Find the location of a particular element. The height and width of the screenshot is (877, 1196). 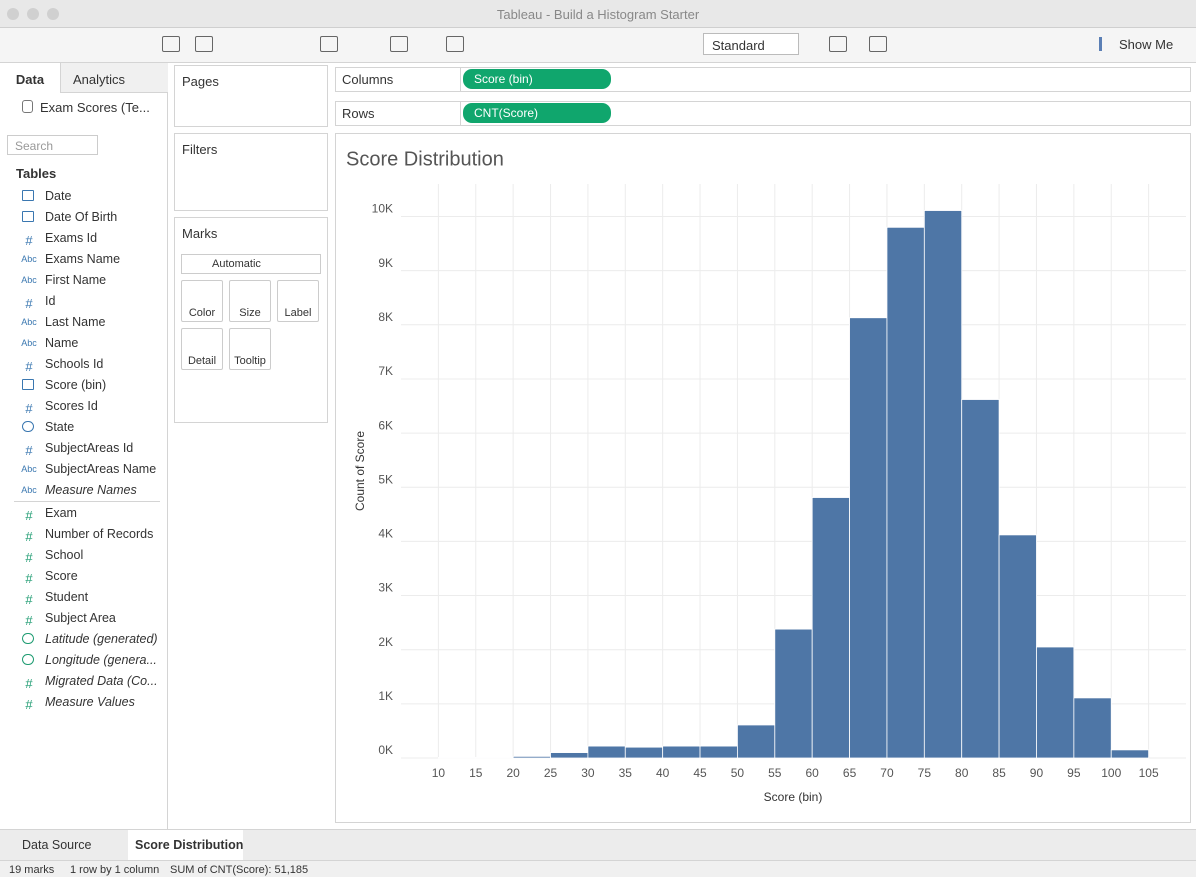

x-tick-label: 95 is located at coordinates (1074, 773).